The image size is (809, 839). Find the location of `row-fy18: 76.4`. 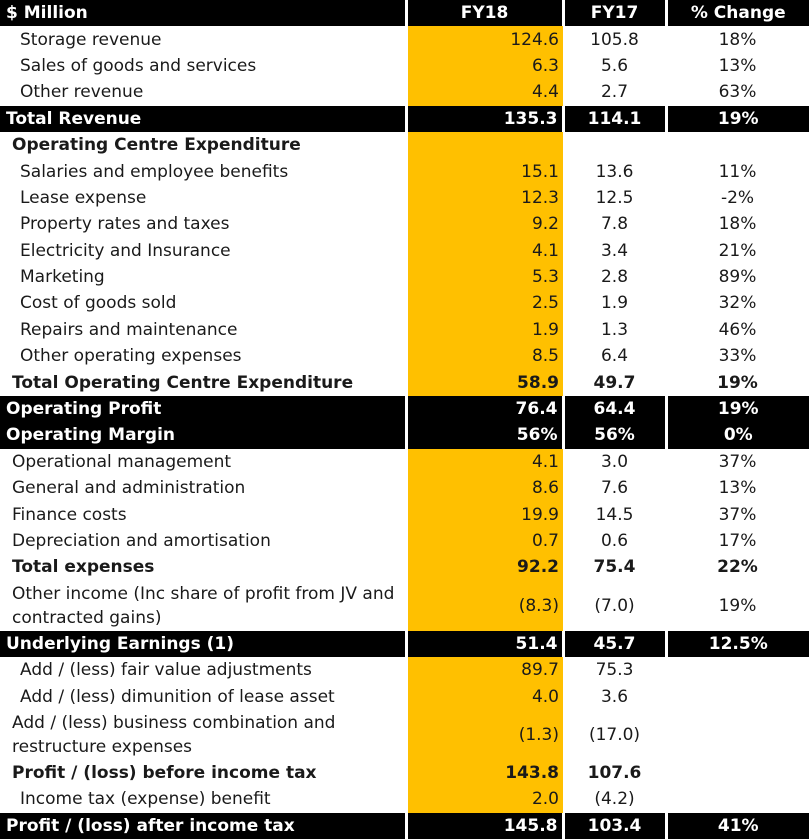

row-fy18: 76.4 is located at coordinates (483, 409).